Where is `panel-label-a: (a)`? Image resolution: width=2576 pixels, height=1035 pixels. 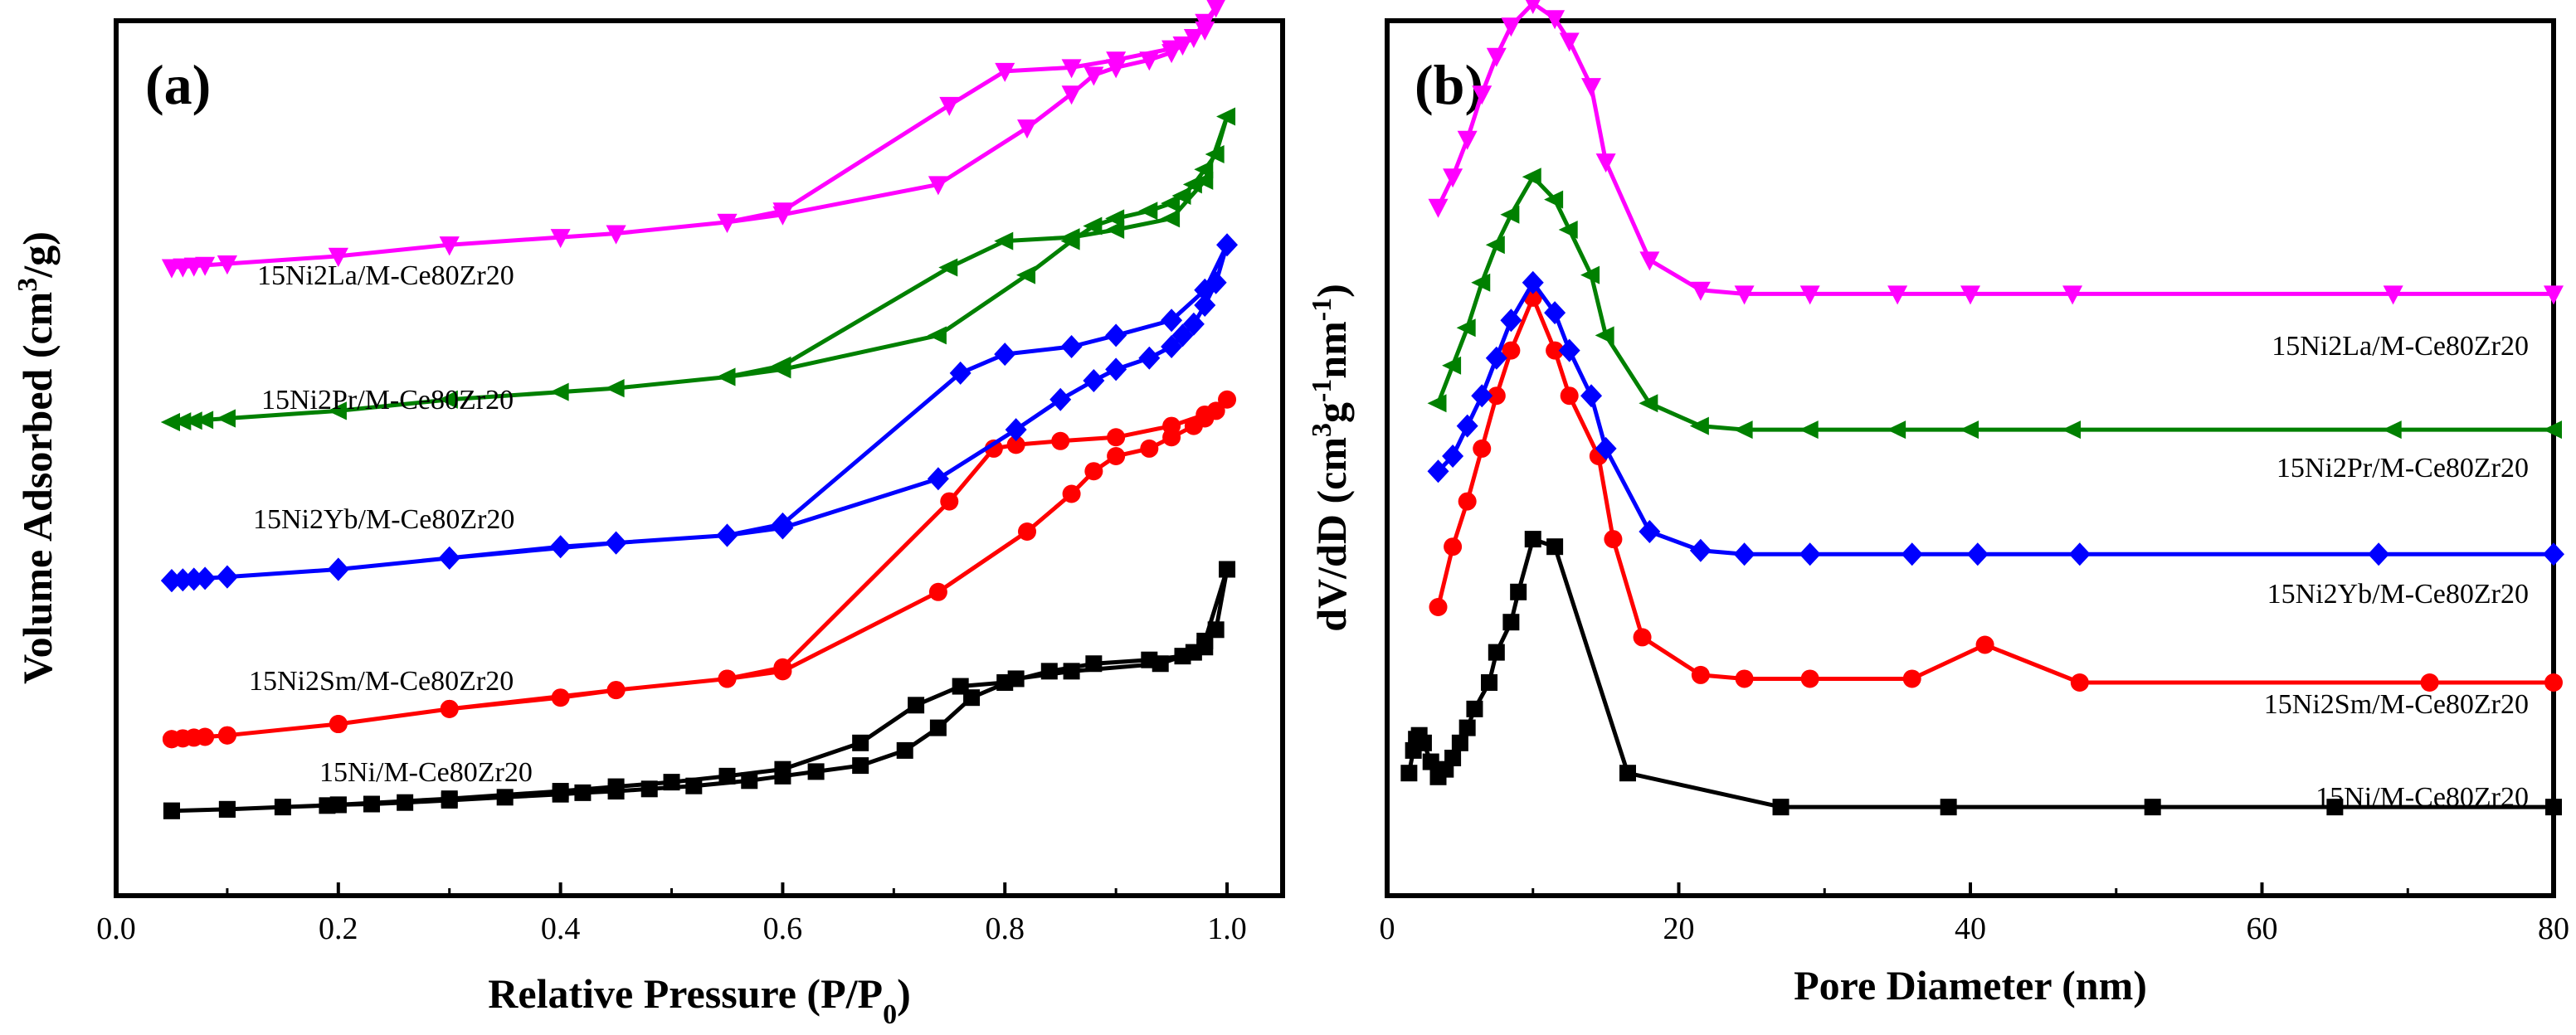
panel-label-a: (a) is located at coordinates (178, 85).